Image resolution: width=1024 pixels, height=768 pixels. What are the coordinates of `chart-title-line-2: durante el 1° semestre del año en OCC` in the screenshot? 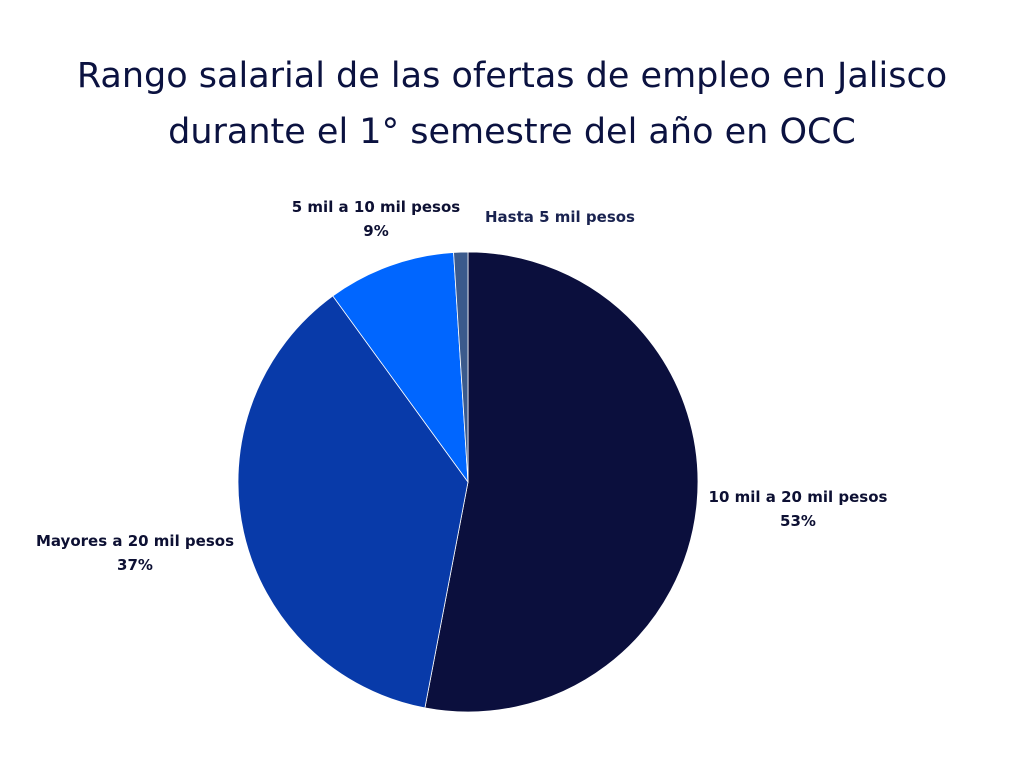 It's located at (512, 132).